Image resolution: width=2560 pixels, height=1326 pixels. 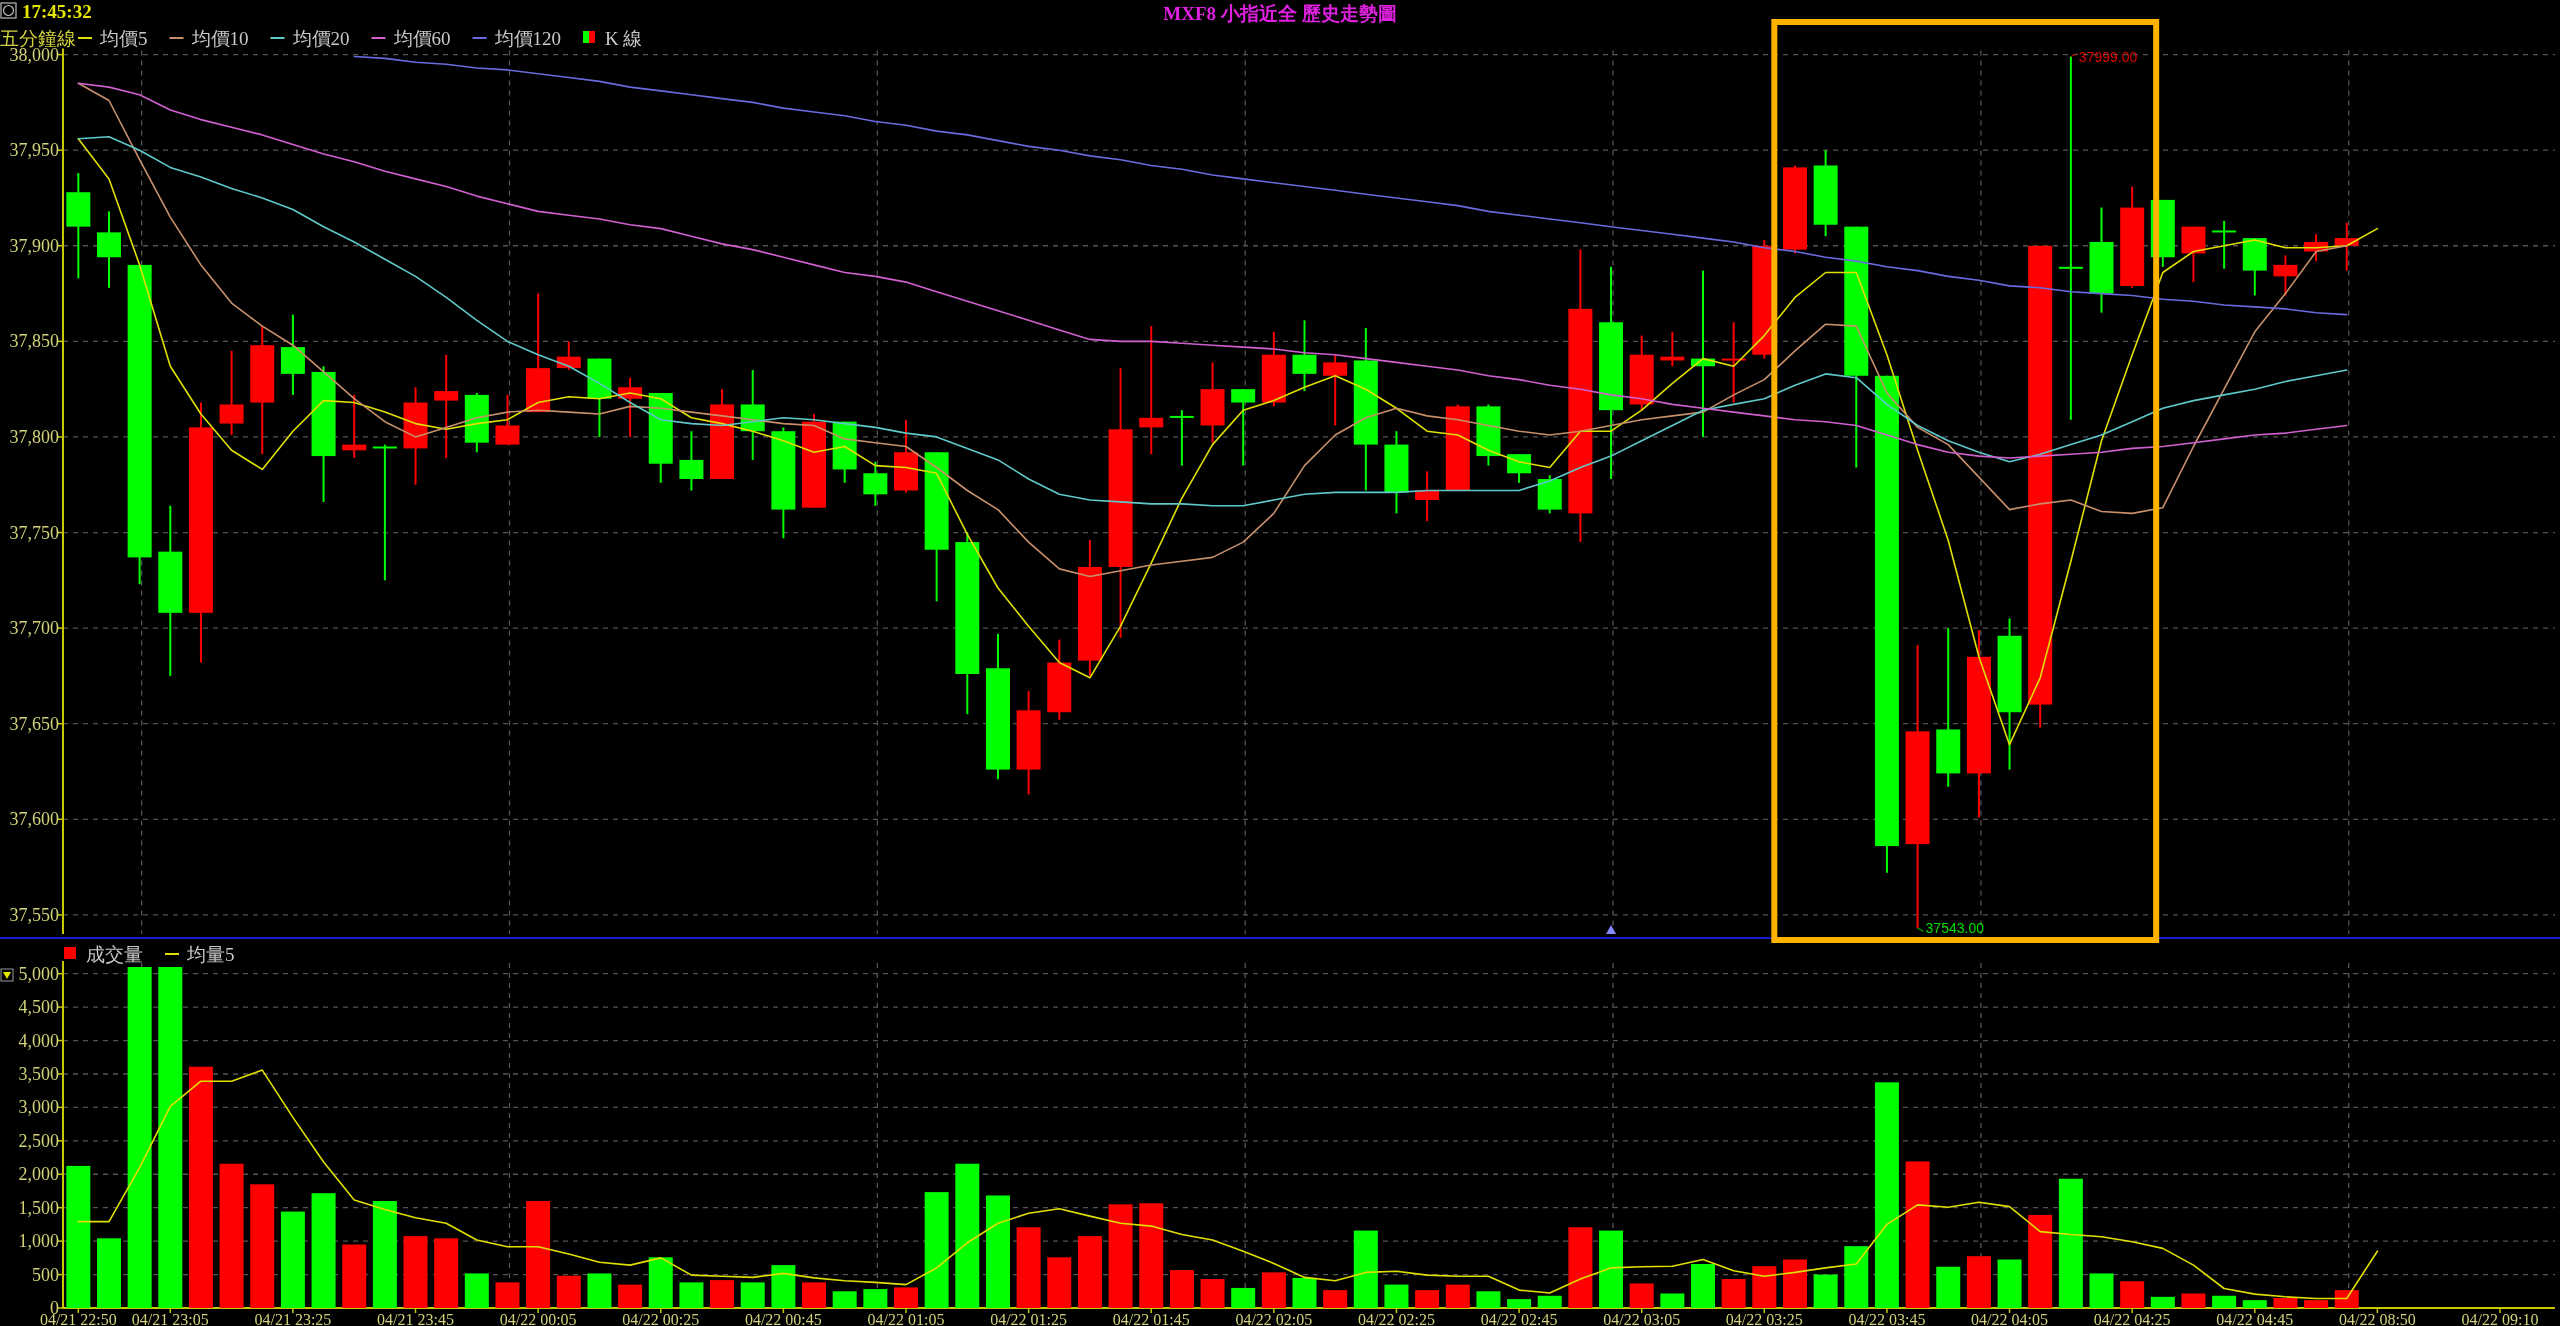 What do you see at coordinates (1887, 1318) in the screenshot?
I see `x-tick-label: 04/22 03:45` at bounding box center [1887, 1318].